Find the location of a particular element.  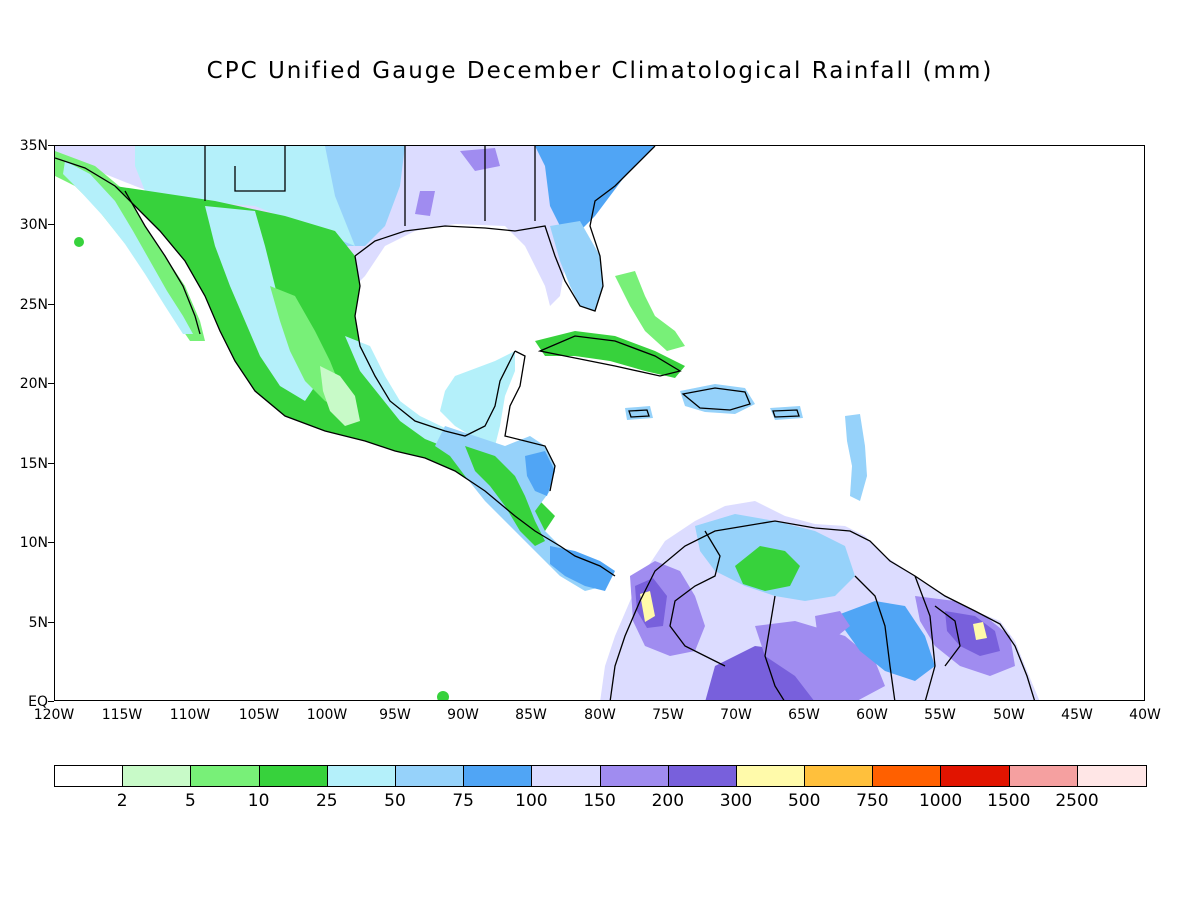

x-tick-label: 40W is located at coordinates (1145, 715).